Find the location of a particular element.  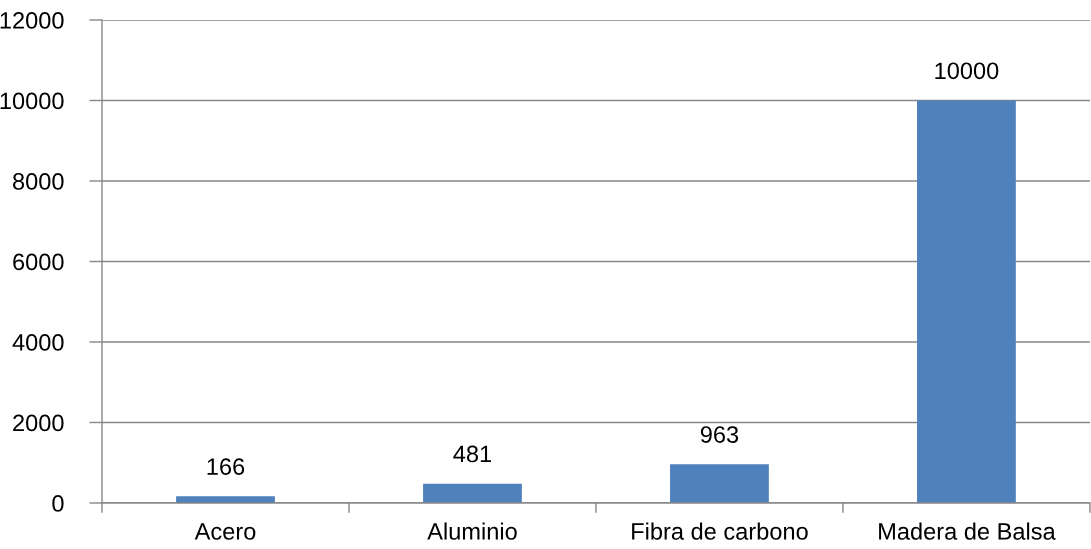

data-label: 963 is located at coordinates (719, 434).